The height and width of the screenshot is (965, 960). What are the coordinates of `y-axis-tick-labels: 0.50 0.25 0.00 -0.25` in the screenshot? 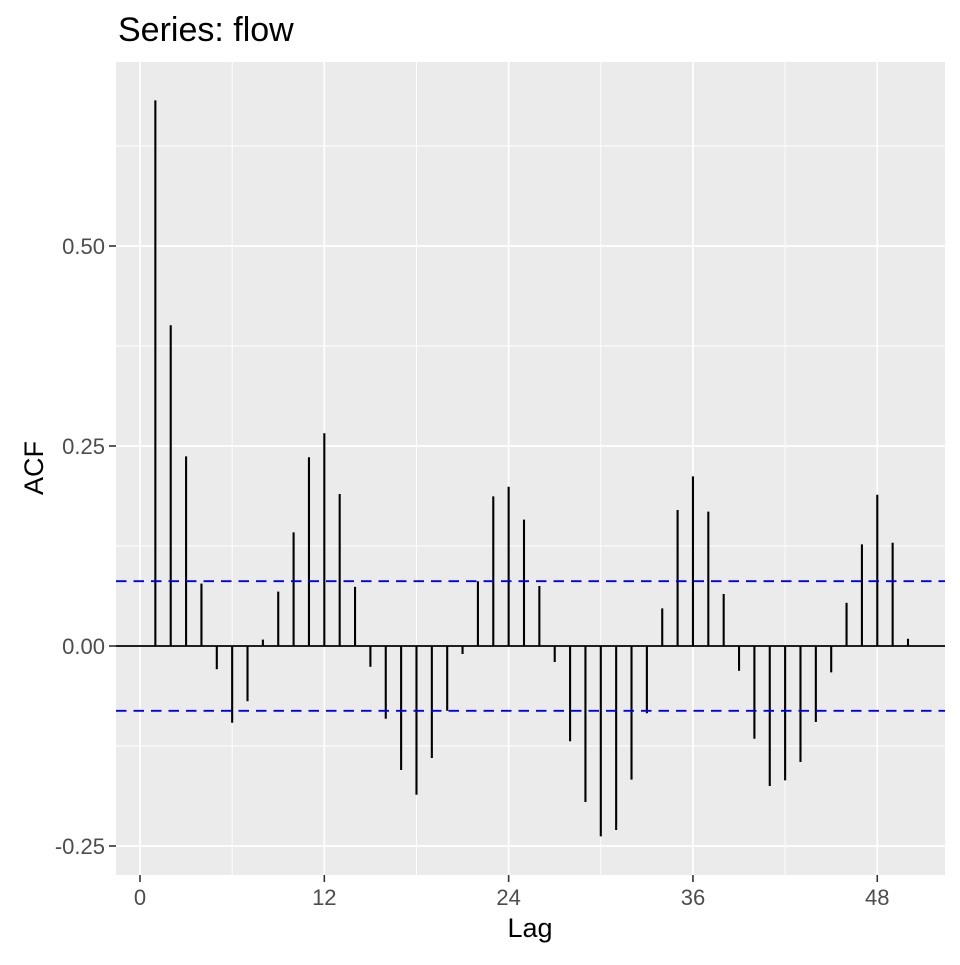 It's located at (80, 546).